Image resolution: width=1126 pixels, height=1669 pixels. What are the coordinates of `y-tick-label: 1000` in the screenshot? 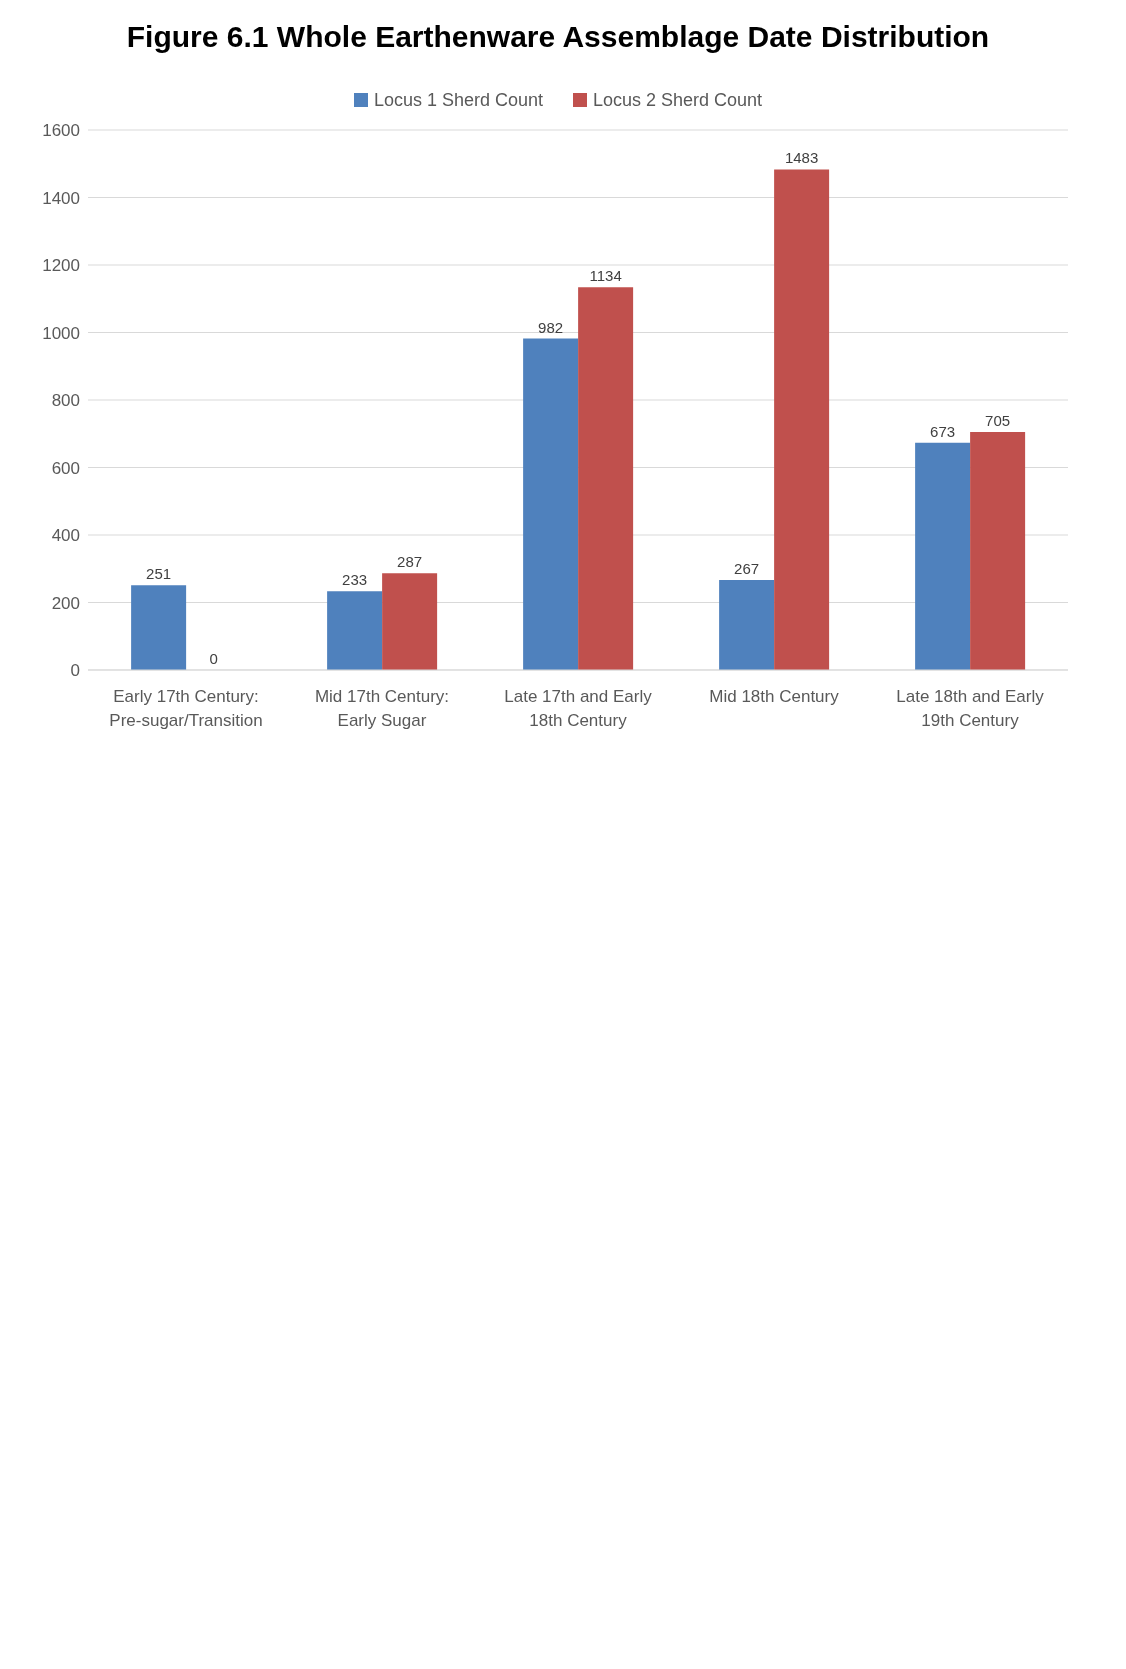 It's located at (61, 333).